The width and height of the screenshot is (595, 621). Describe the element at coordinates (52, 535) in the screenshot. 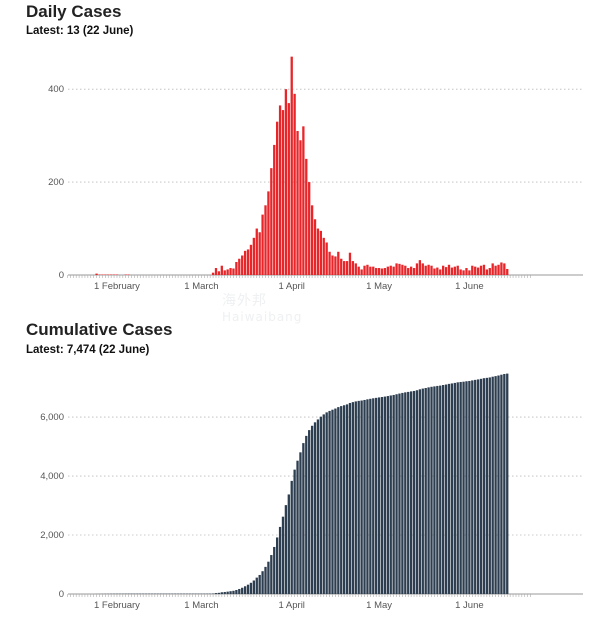

I see `y-tick-label: 2,000` at that location.